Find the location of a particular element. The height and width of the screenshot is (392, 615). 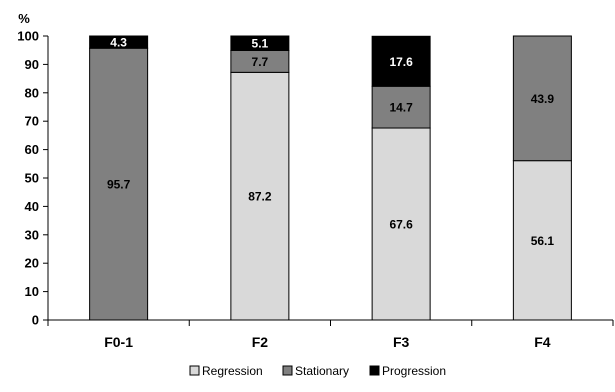

x-category-label: F2 is located at coordinates (260, 342).